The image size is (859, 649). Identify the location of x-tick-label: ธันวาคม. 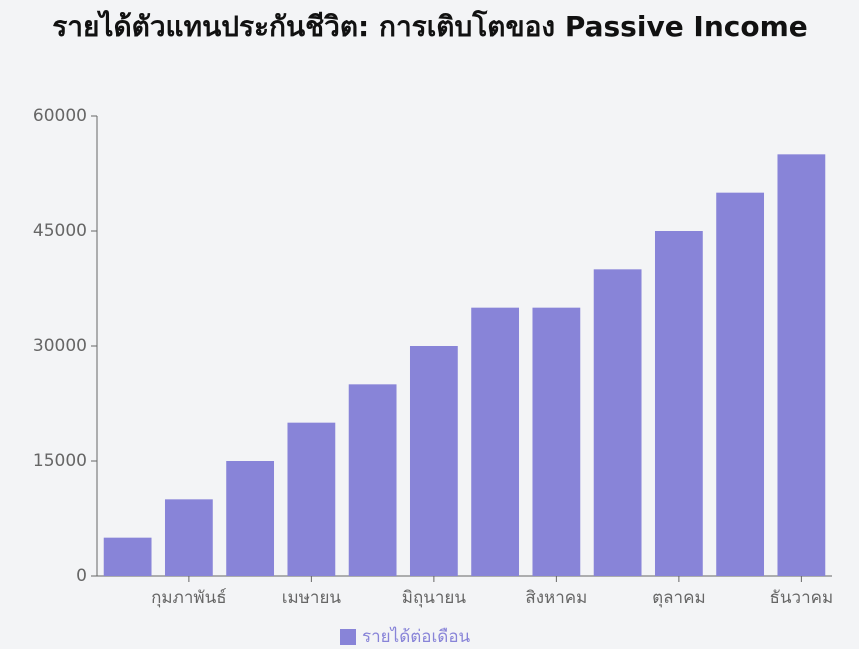
(802, 598).